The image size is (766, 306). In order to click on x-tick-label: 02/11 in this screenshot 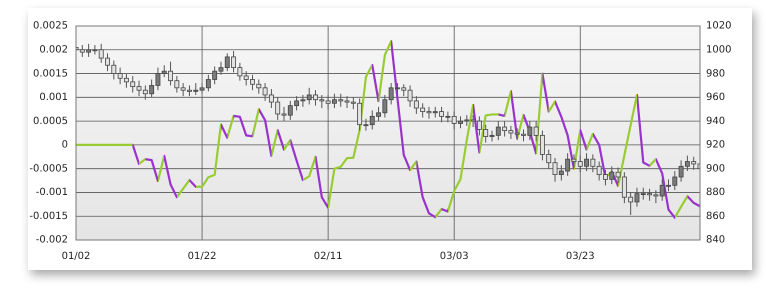, I will do `click(328, 256)`.